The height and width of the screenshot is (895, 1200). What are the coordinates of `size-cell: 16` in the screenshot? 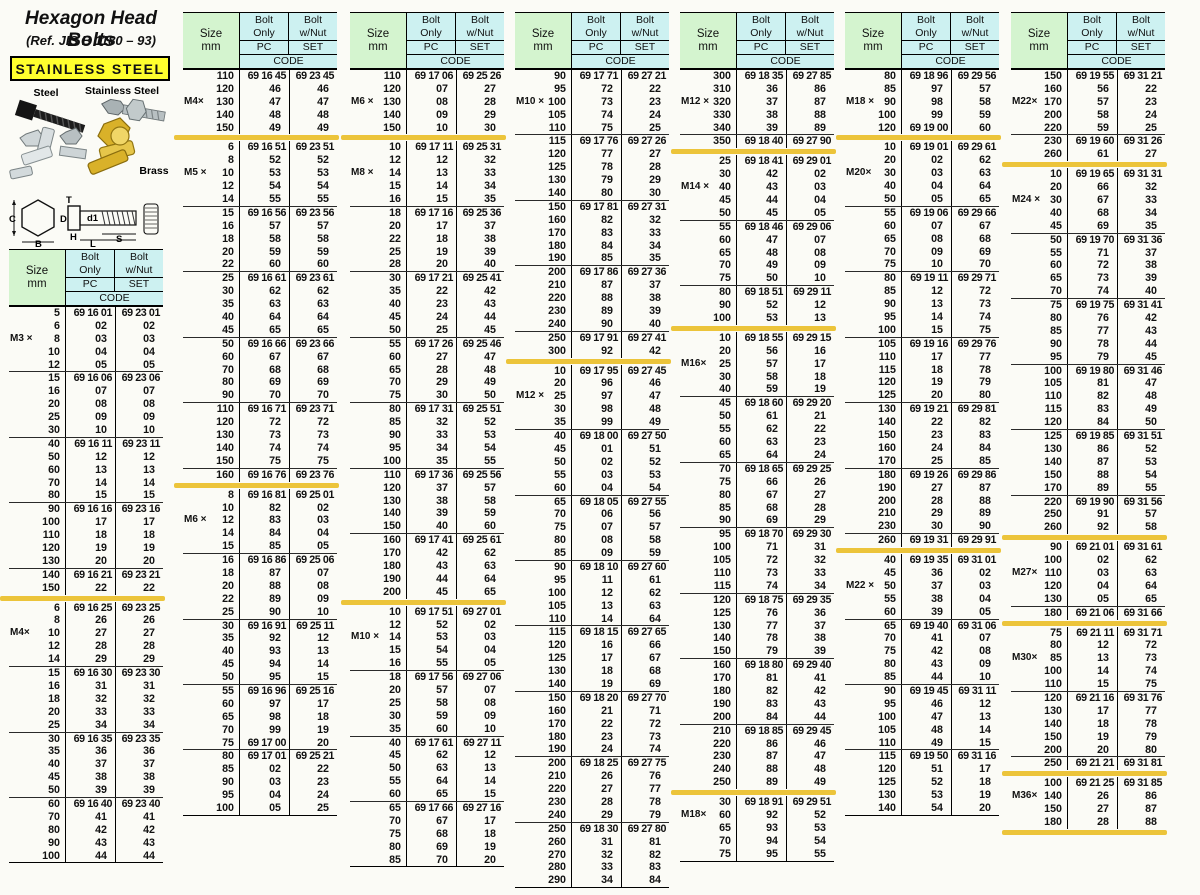 It's located at (211, 226).